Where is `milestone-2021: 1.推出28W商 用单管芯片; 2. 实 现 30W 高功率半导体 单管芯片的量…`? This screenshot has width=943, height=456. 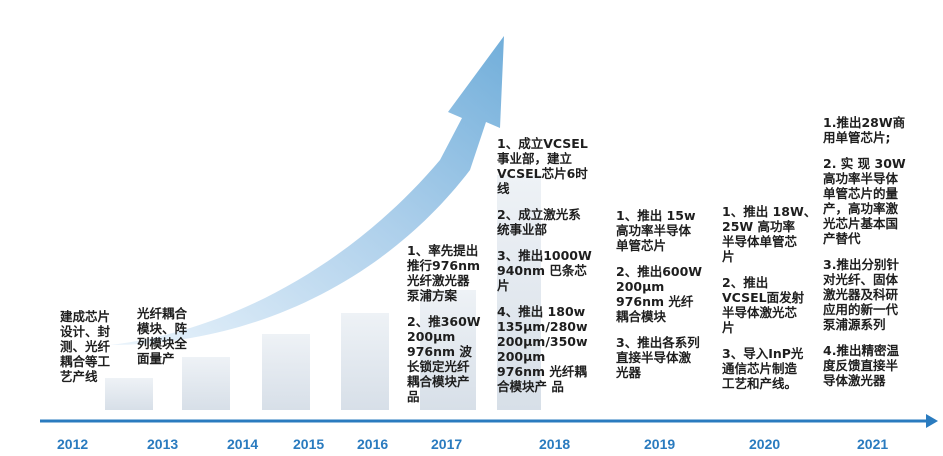
milestone-2021: 1.推出28W商 用单管芯片; 2. 实 现 30W 高功率半导体 单管芯片的量… is located at coordinates (875, 257).